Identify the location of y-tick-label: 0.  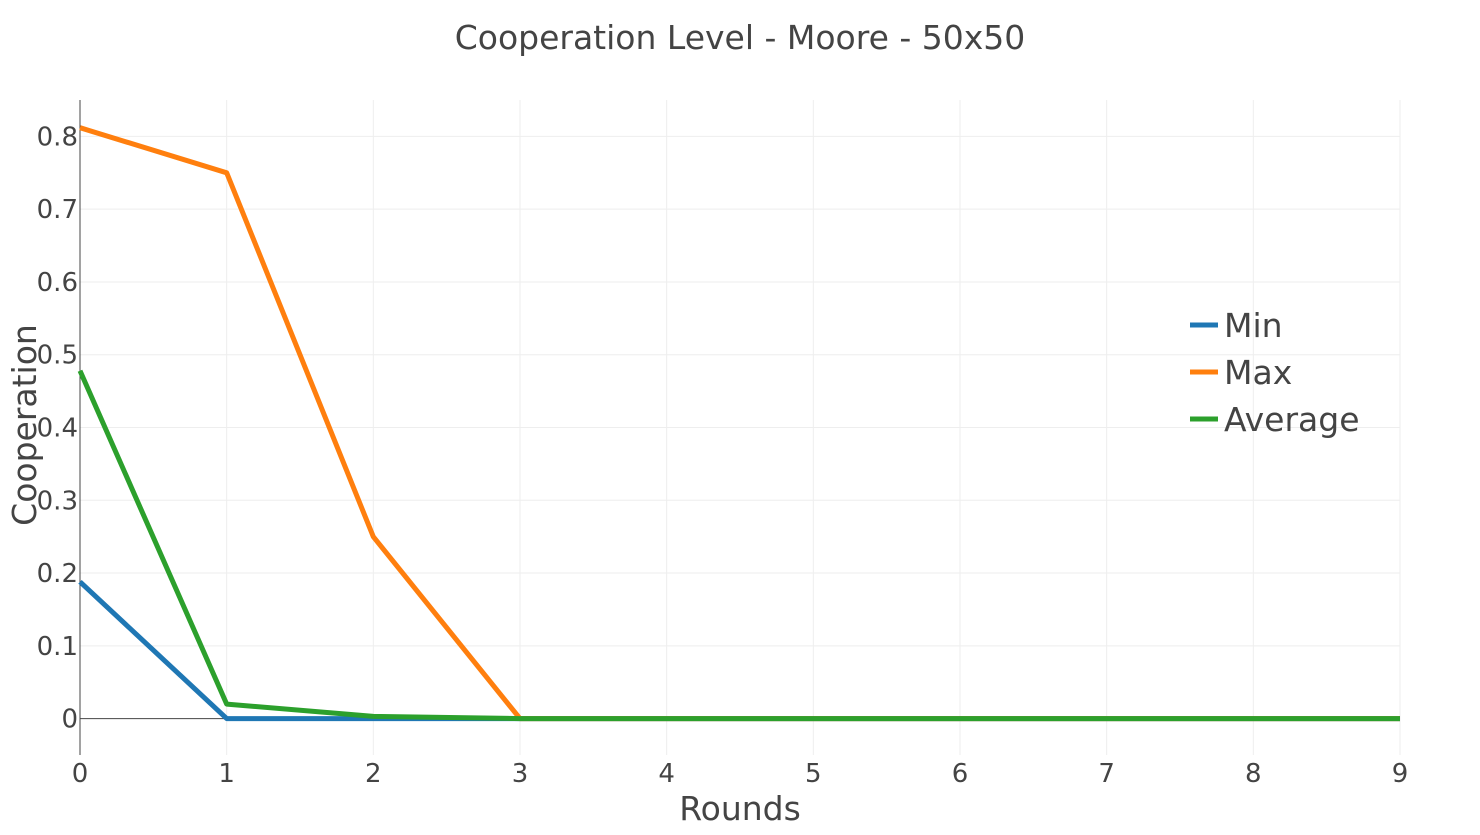
(69, 720).